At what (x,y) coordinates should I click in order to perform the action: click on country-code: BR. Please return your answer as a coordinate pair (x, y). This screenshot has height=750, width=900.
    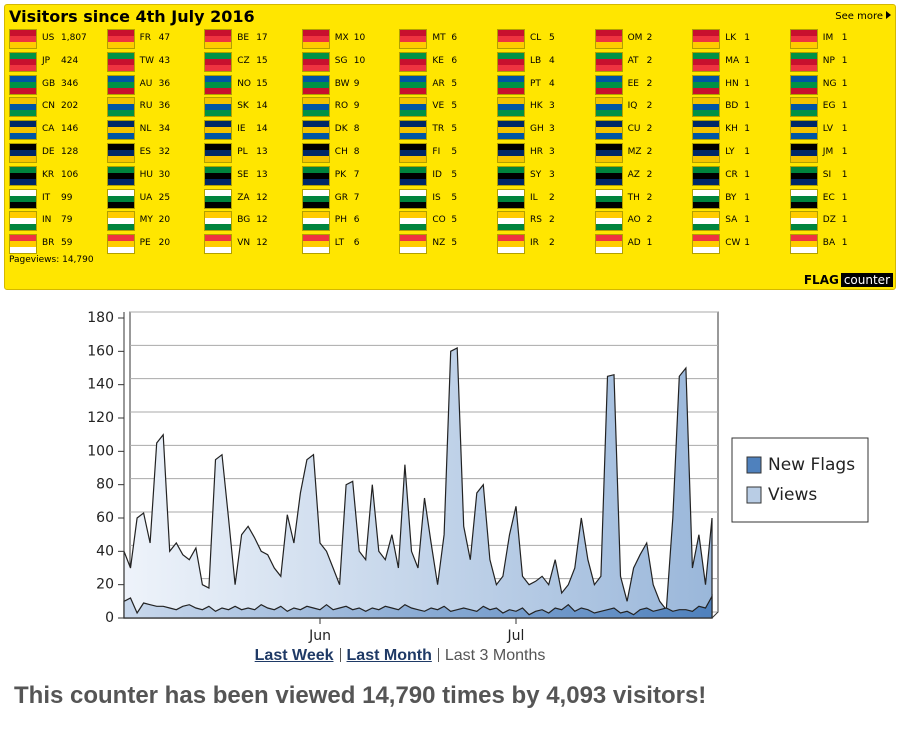
    Looking at the image, I should click on (48, 243).